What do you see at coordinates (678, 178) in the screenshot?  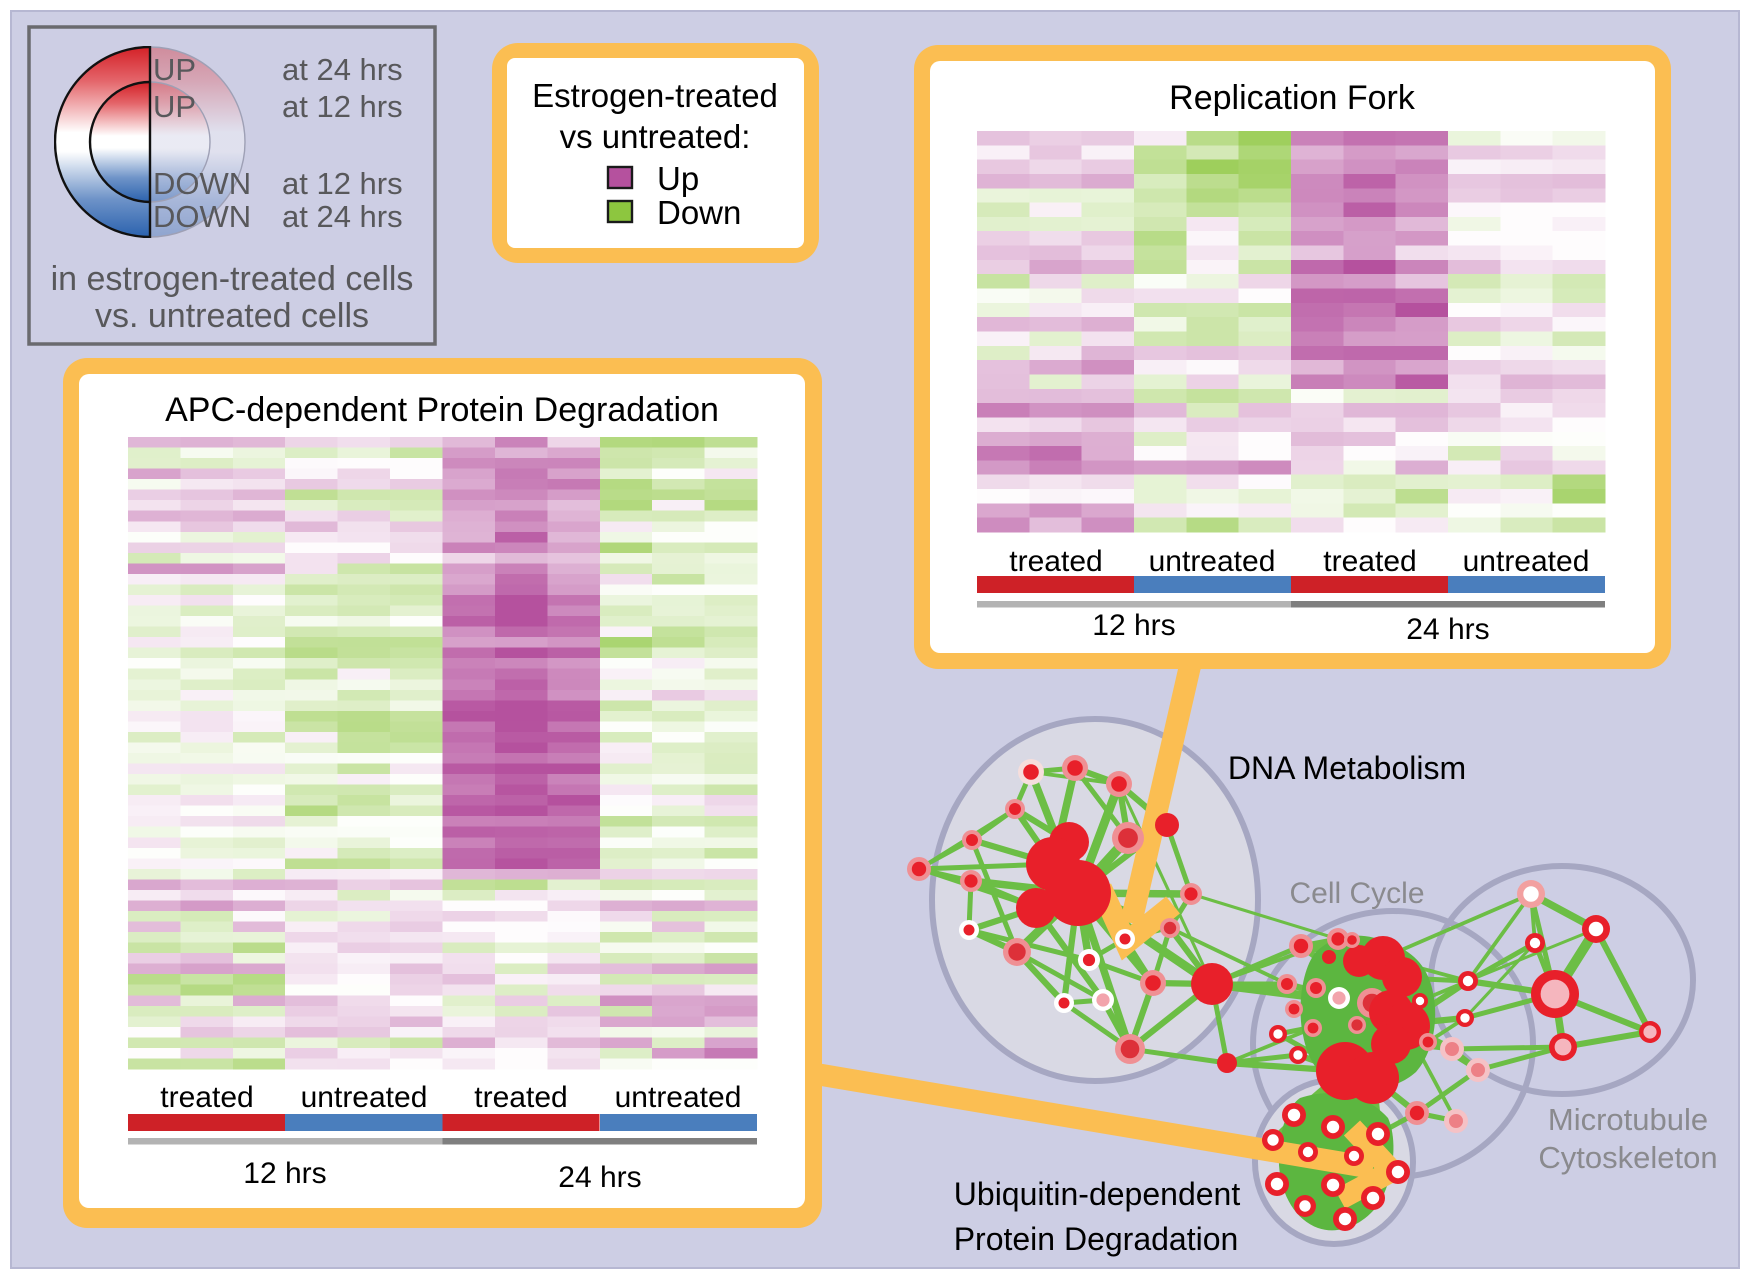 I see `svg-text: Up` at bounding box center [678, 178].